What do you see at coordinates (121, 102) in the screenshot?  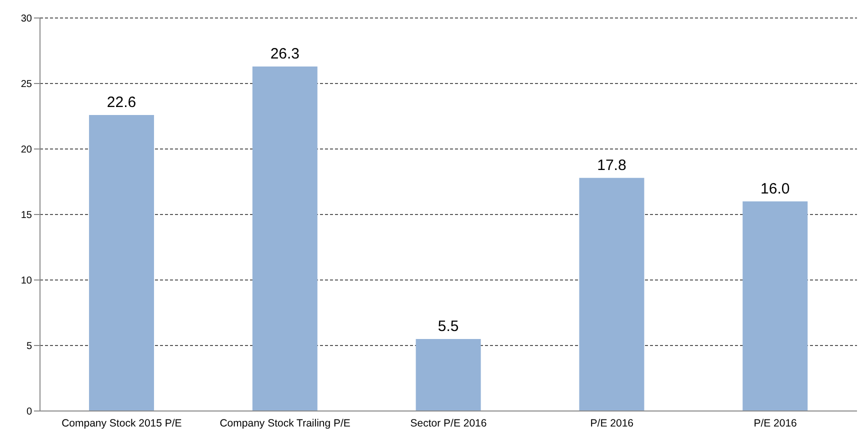 I see `data-label: 22.6` at bounding box center [121, 102].